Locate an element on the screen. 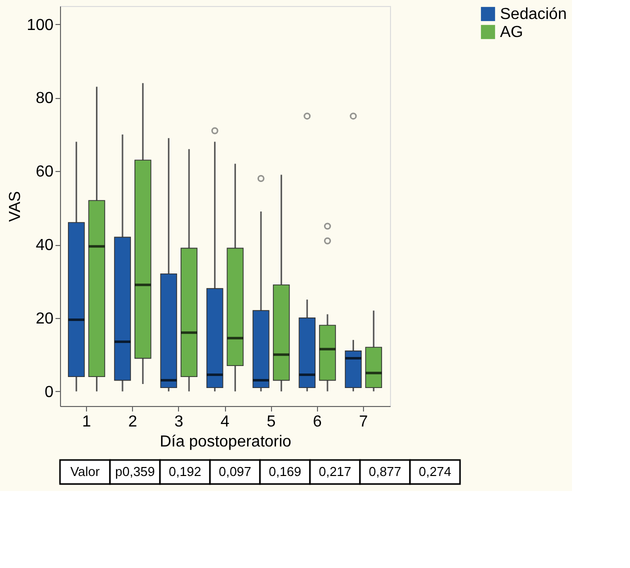  text: 0,877 is located at coordinates (385, 471).